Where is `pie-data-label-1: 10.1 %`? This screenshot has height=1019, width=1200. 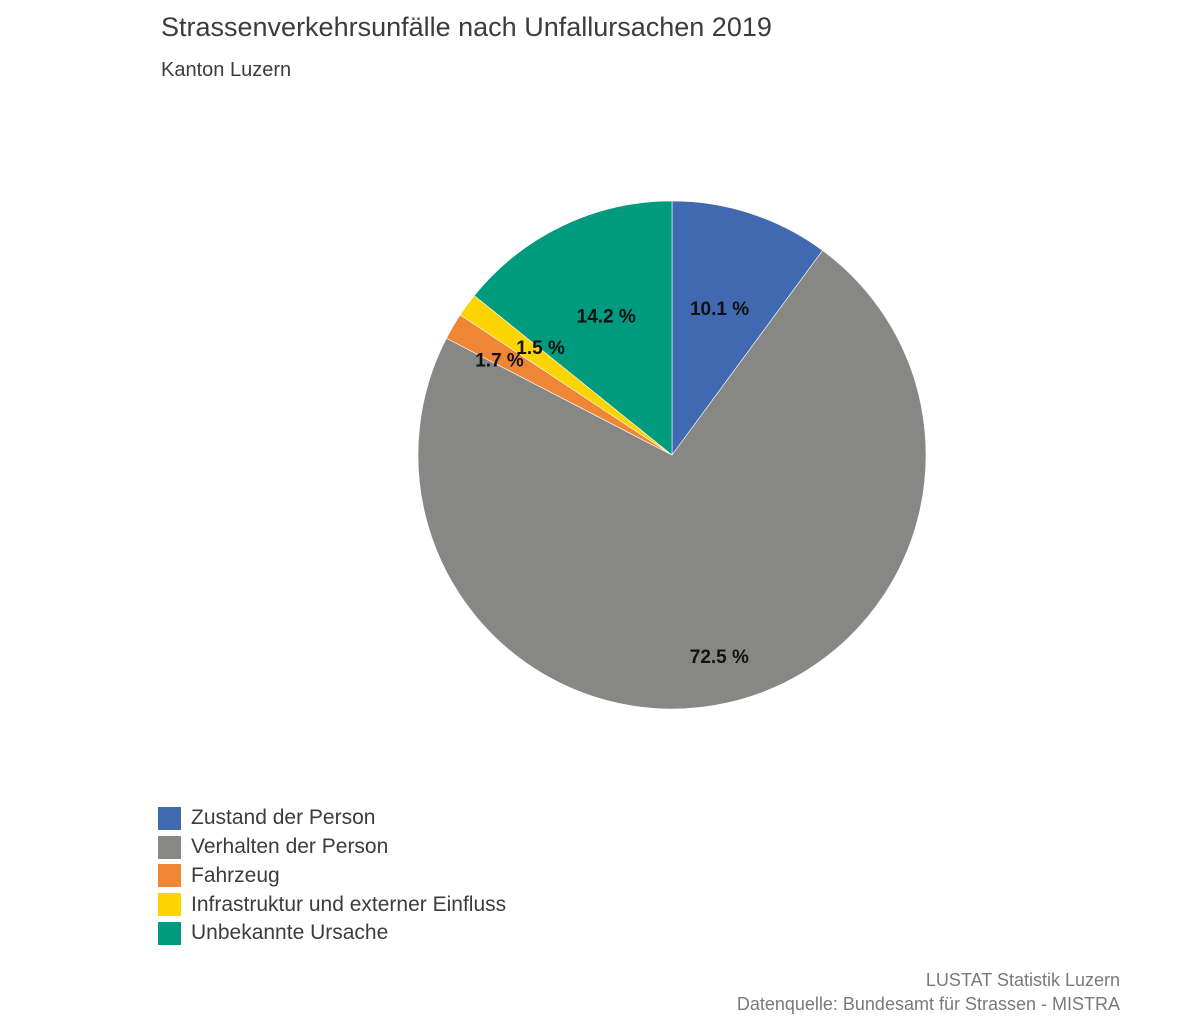
pie-data-label-1: 10.1 % is located at coordinates (719, 309).